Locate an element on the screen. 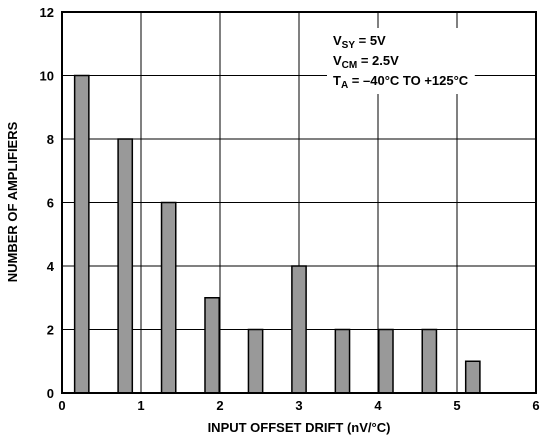 Image resolution: width=543 pixels, height=440 pixels. annotation-text: T is located at coordinates (337, 80).